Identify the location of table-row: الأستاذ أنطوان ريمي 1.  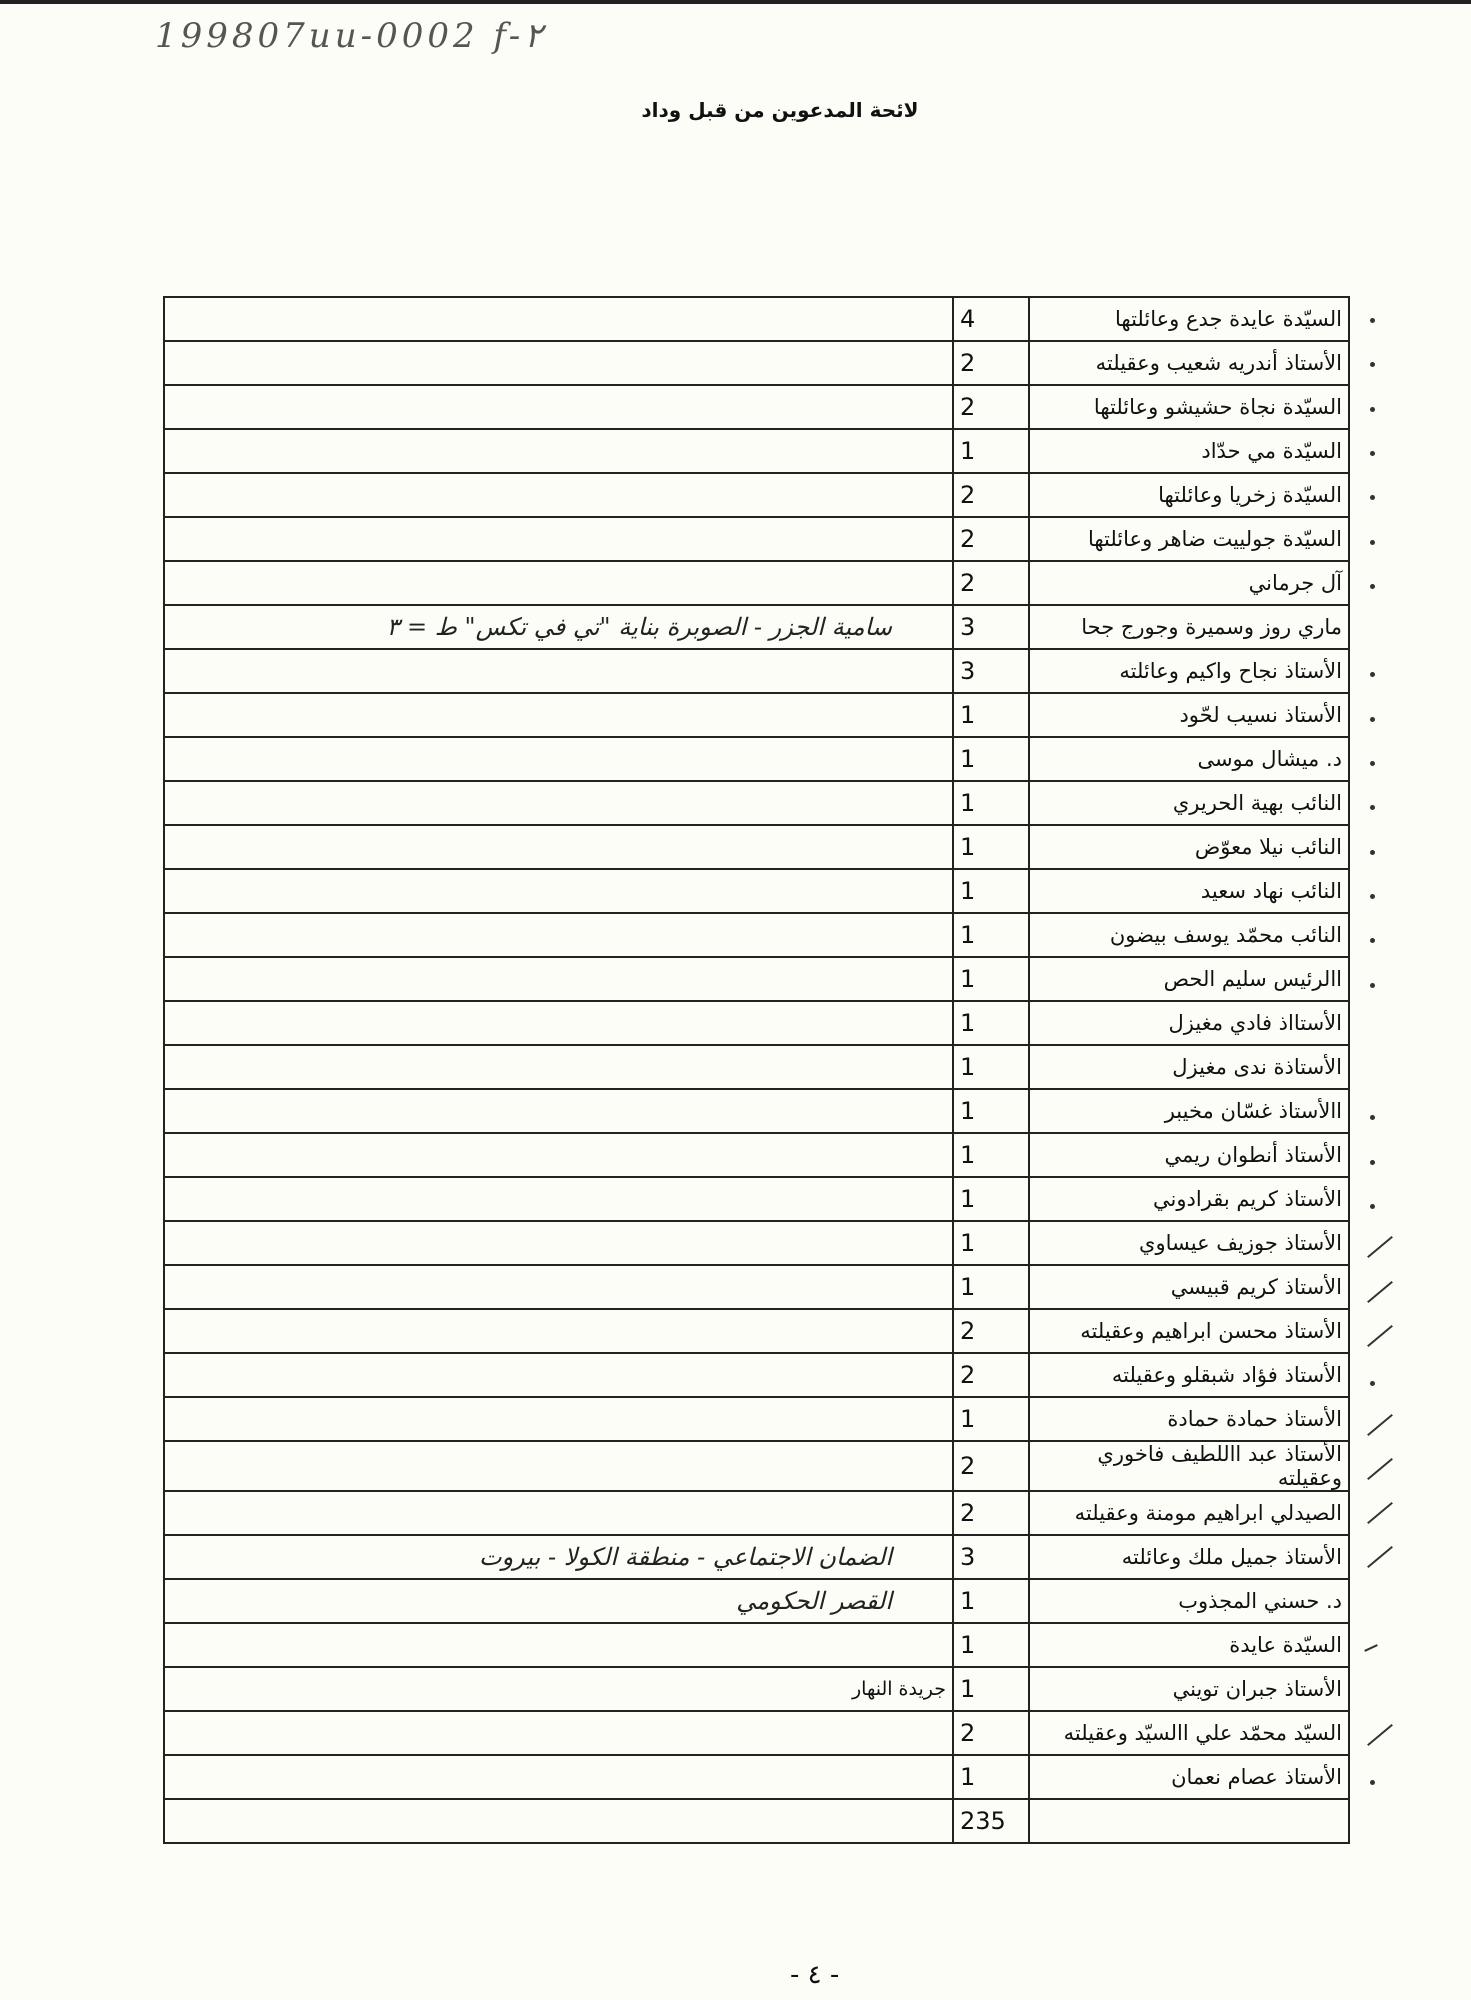
(756, 1155).